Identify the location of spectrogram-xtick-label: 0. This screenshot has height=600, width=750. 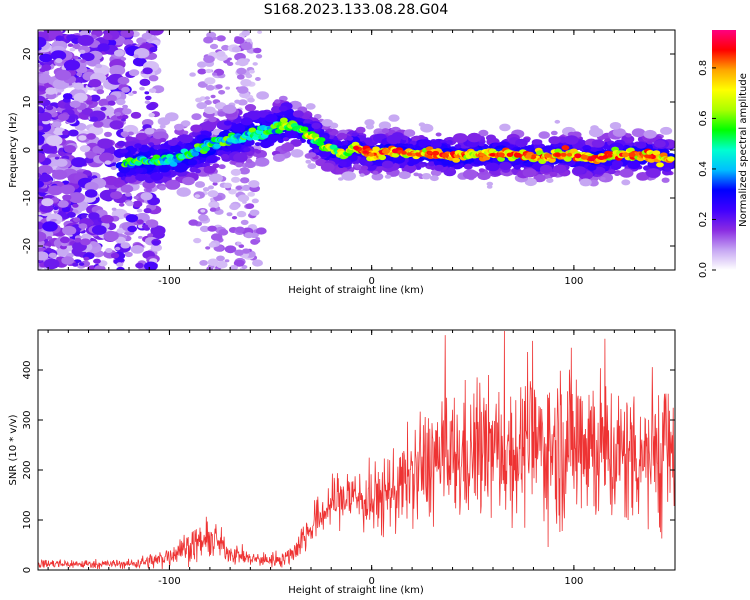
(371, 281).